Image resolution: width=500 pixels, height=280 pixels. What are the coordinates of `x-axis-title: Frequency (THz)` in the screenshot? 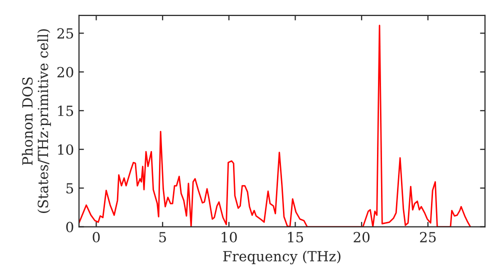 It's located at (281, 257).